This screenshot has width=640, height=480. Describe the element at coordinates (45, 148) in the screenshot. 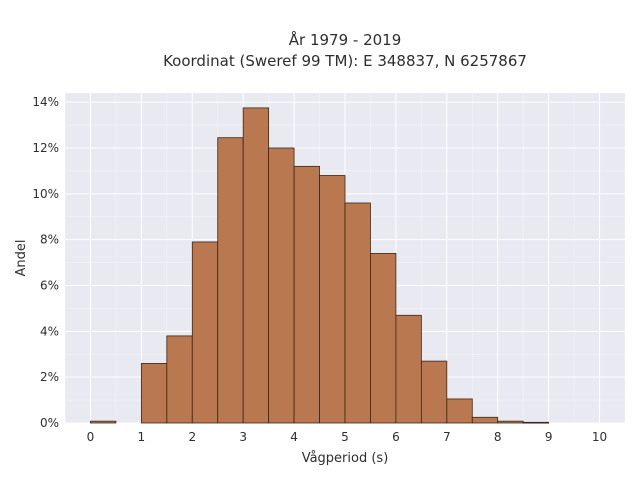

I see `y-tick-label: 12%` at that location.